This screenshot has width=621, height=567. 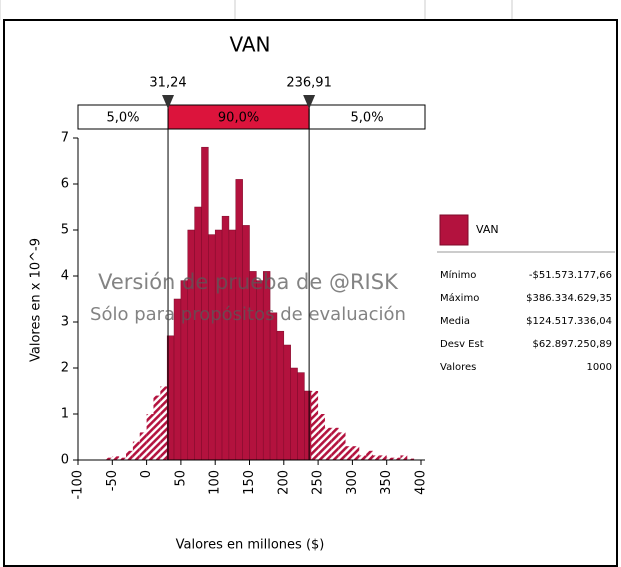 I want to click on x-tick-label: 400, so click(x=421, y=482).